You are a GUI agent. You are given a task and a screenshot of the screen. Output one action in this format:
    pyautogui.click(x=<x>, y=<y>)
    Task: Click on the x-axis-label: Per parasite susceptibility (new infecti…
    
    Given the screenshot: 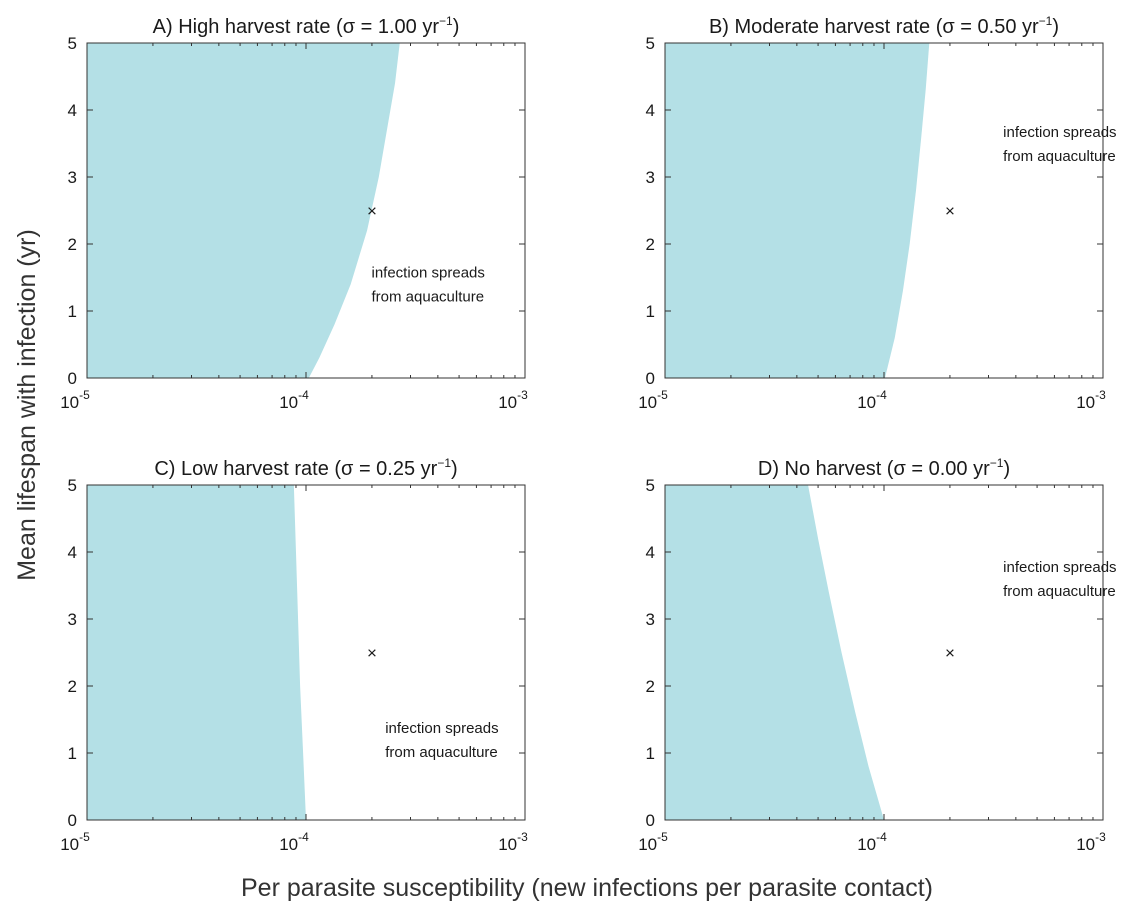 What is the action you would take?
    pyautogui.click(x=587, y=888)
    